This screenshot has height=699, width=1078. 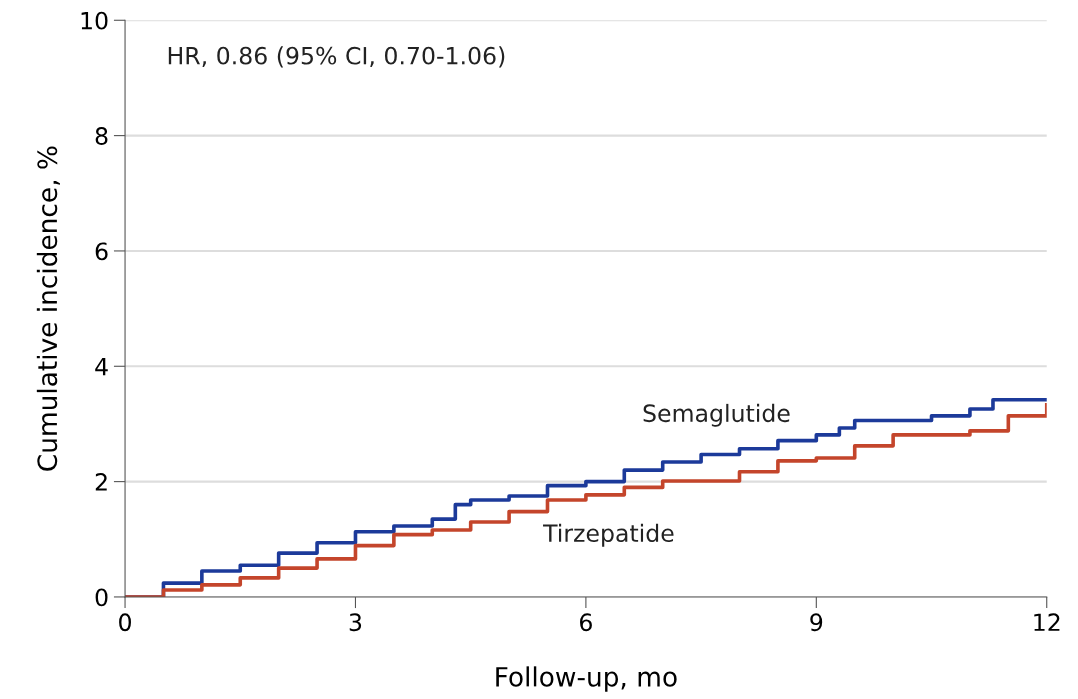 I want to click on x-tick-label: 6, so click(x=586, y=622).